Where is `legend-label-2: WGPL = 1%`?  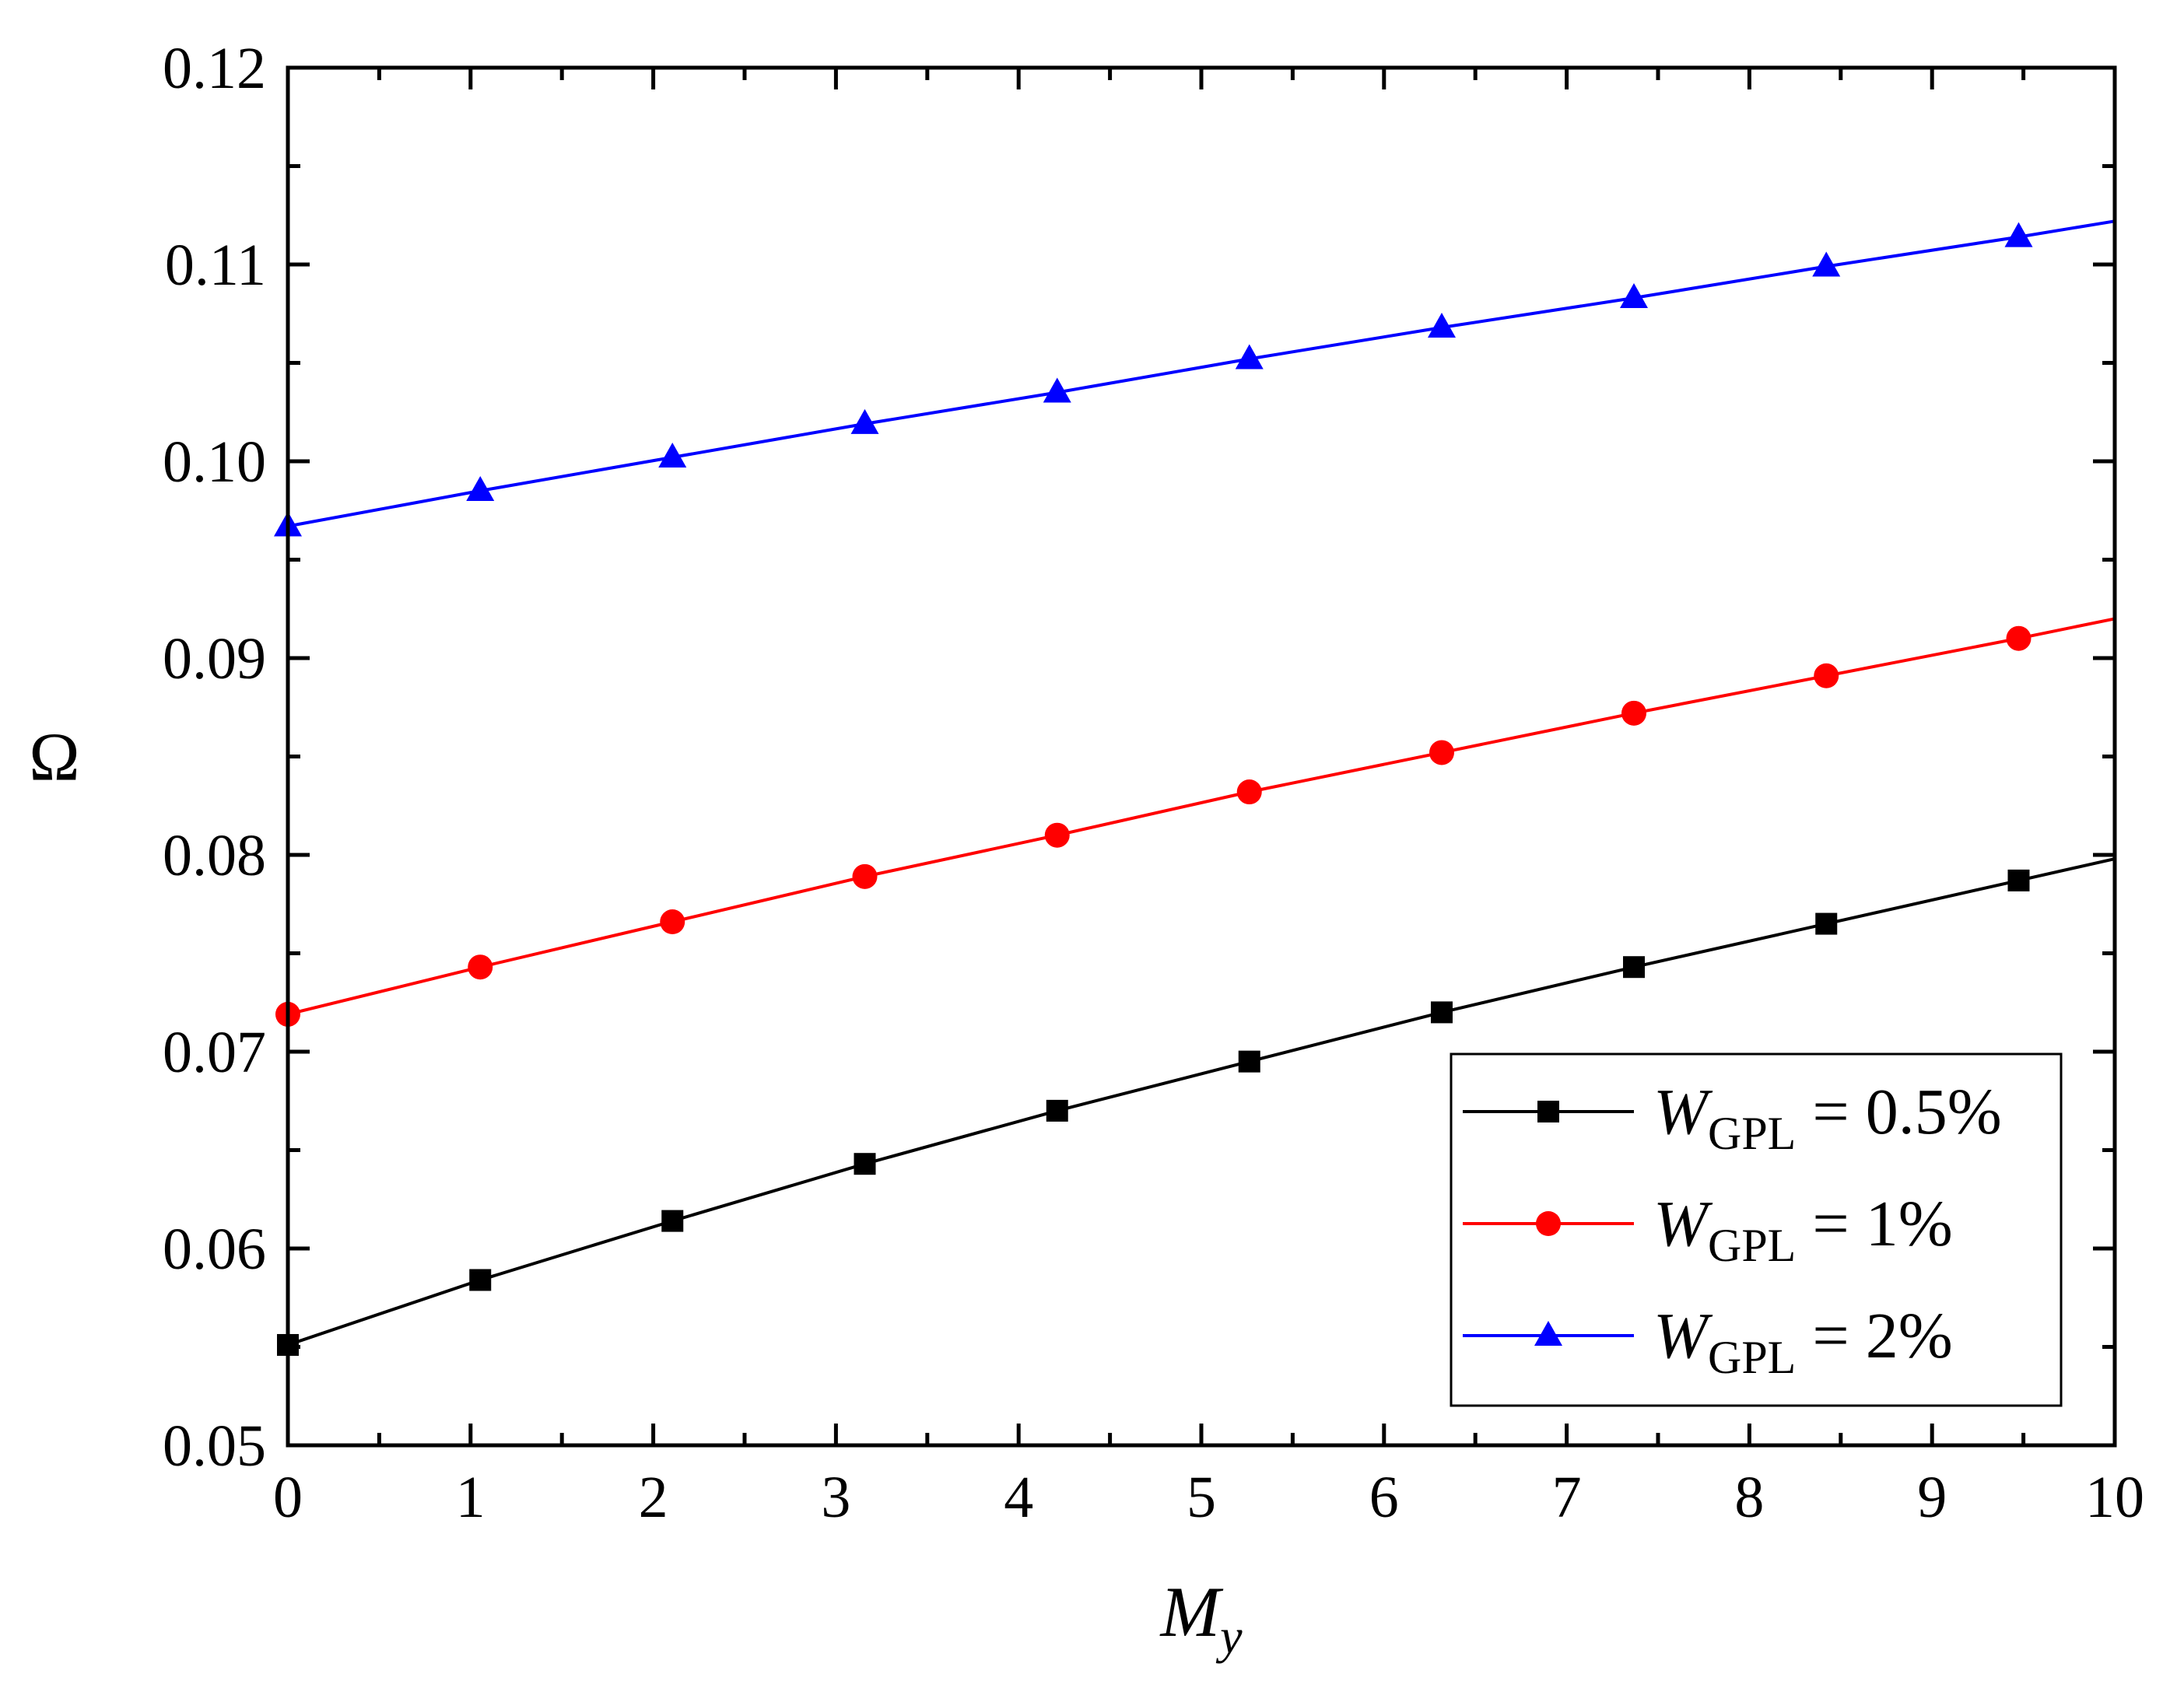
legend-label-2: WGPL = 1% is located at coordinates (1803, 1230).